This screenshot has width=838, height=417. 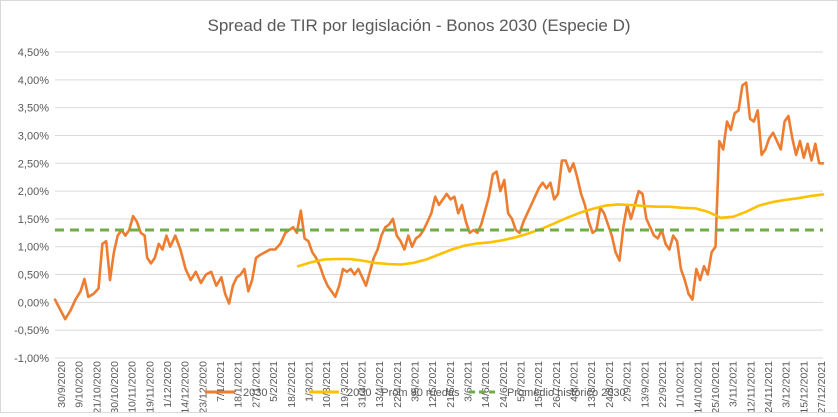 I want to click on y-tick-label: 2,00%, so click(x=33, y=192).